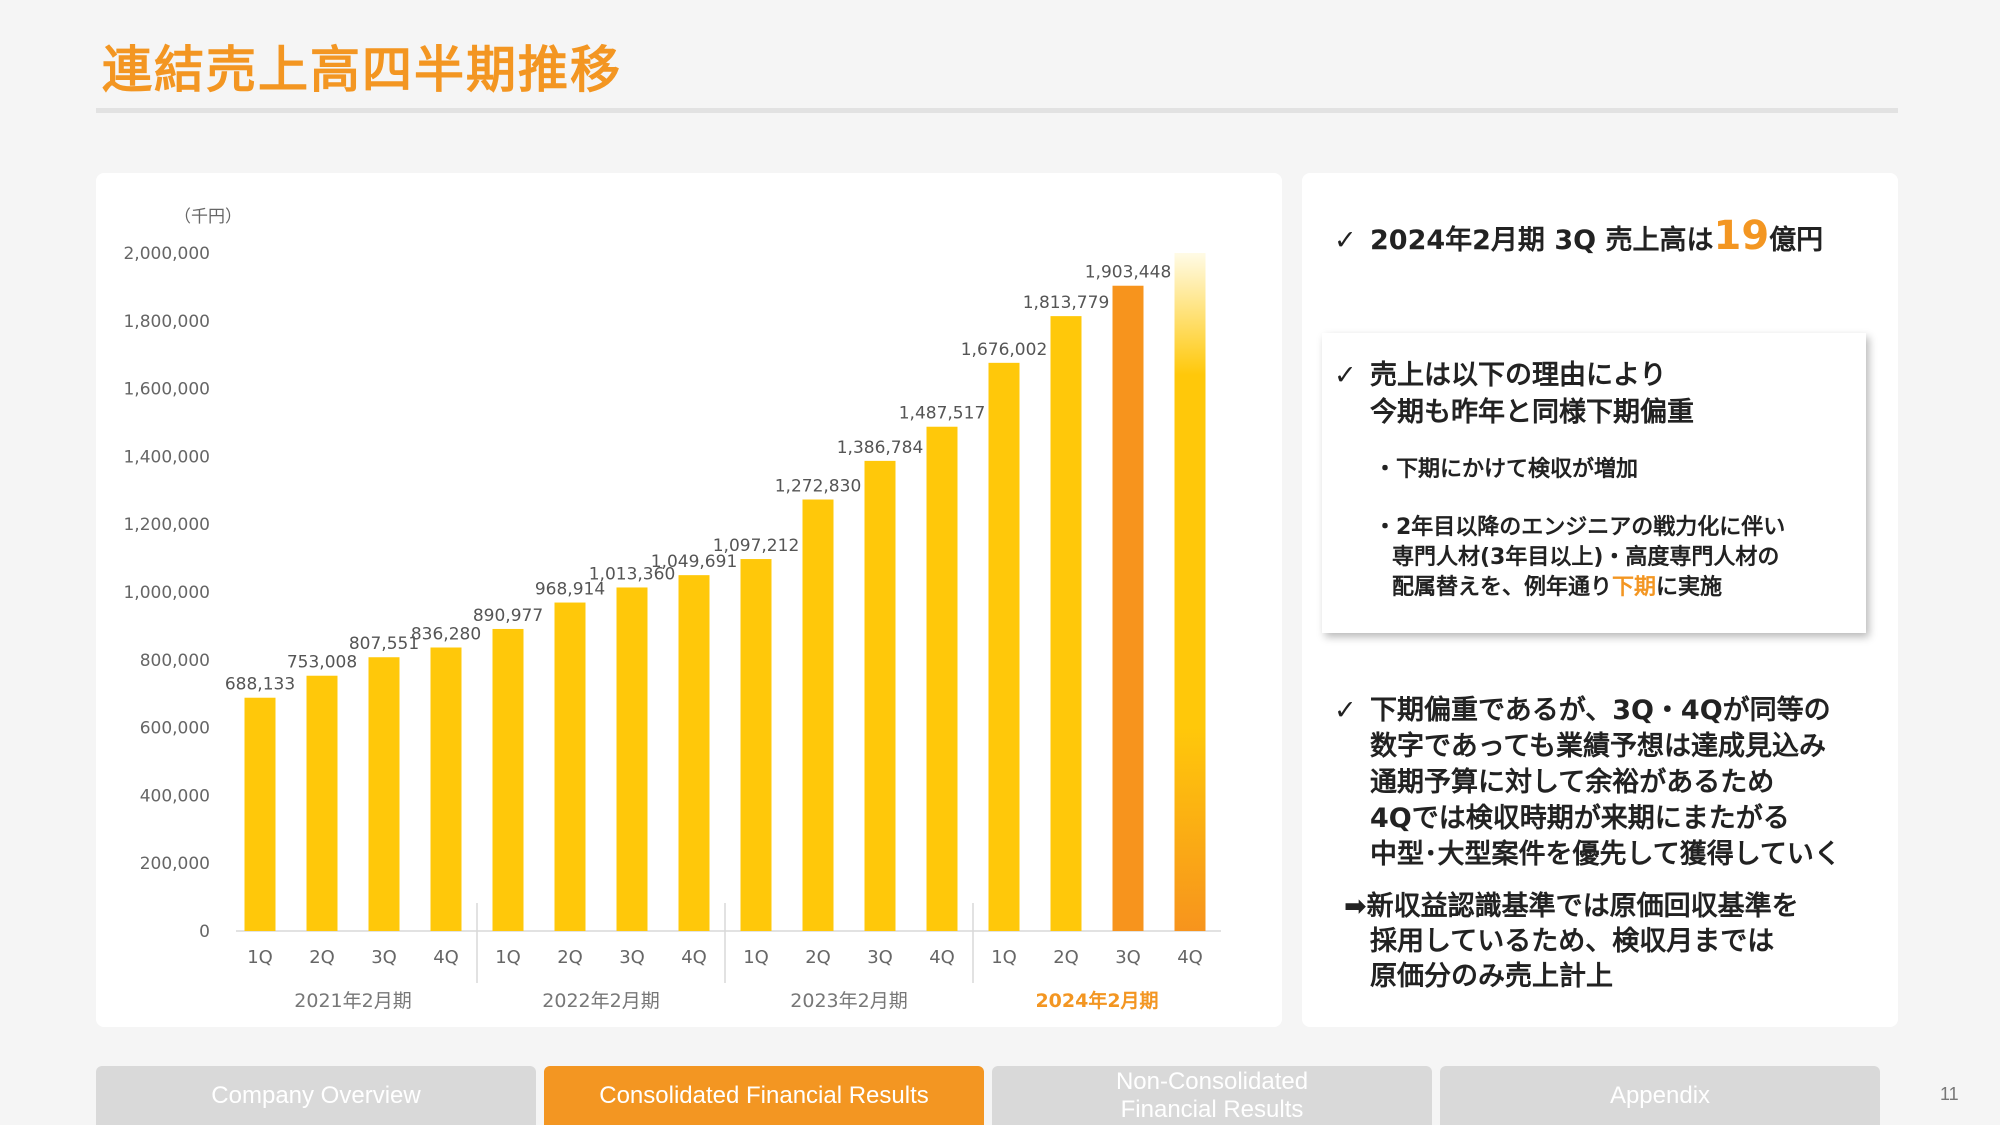 Image resolution: width=2000 pixels, height=1125 pixels. I want to click on note-line3: 原価分のみ売上計上, so click(1491, 976).